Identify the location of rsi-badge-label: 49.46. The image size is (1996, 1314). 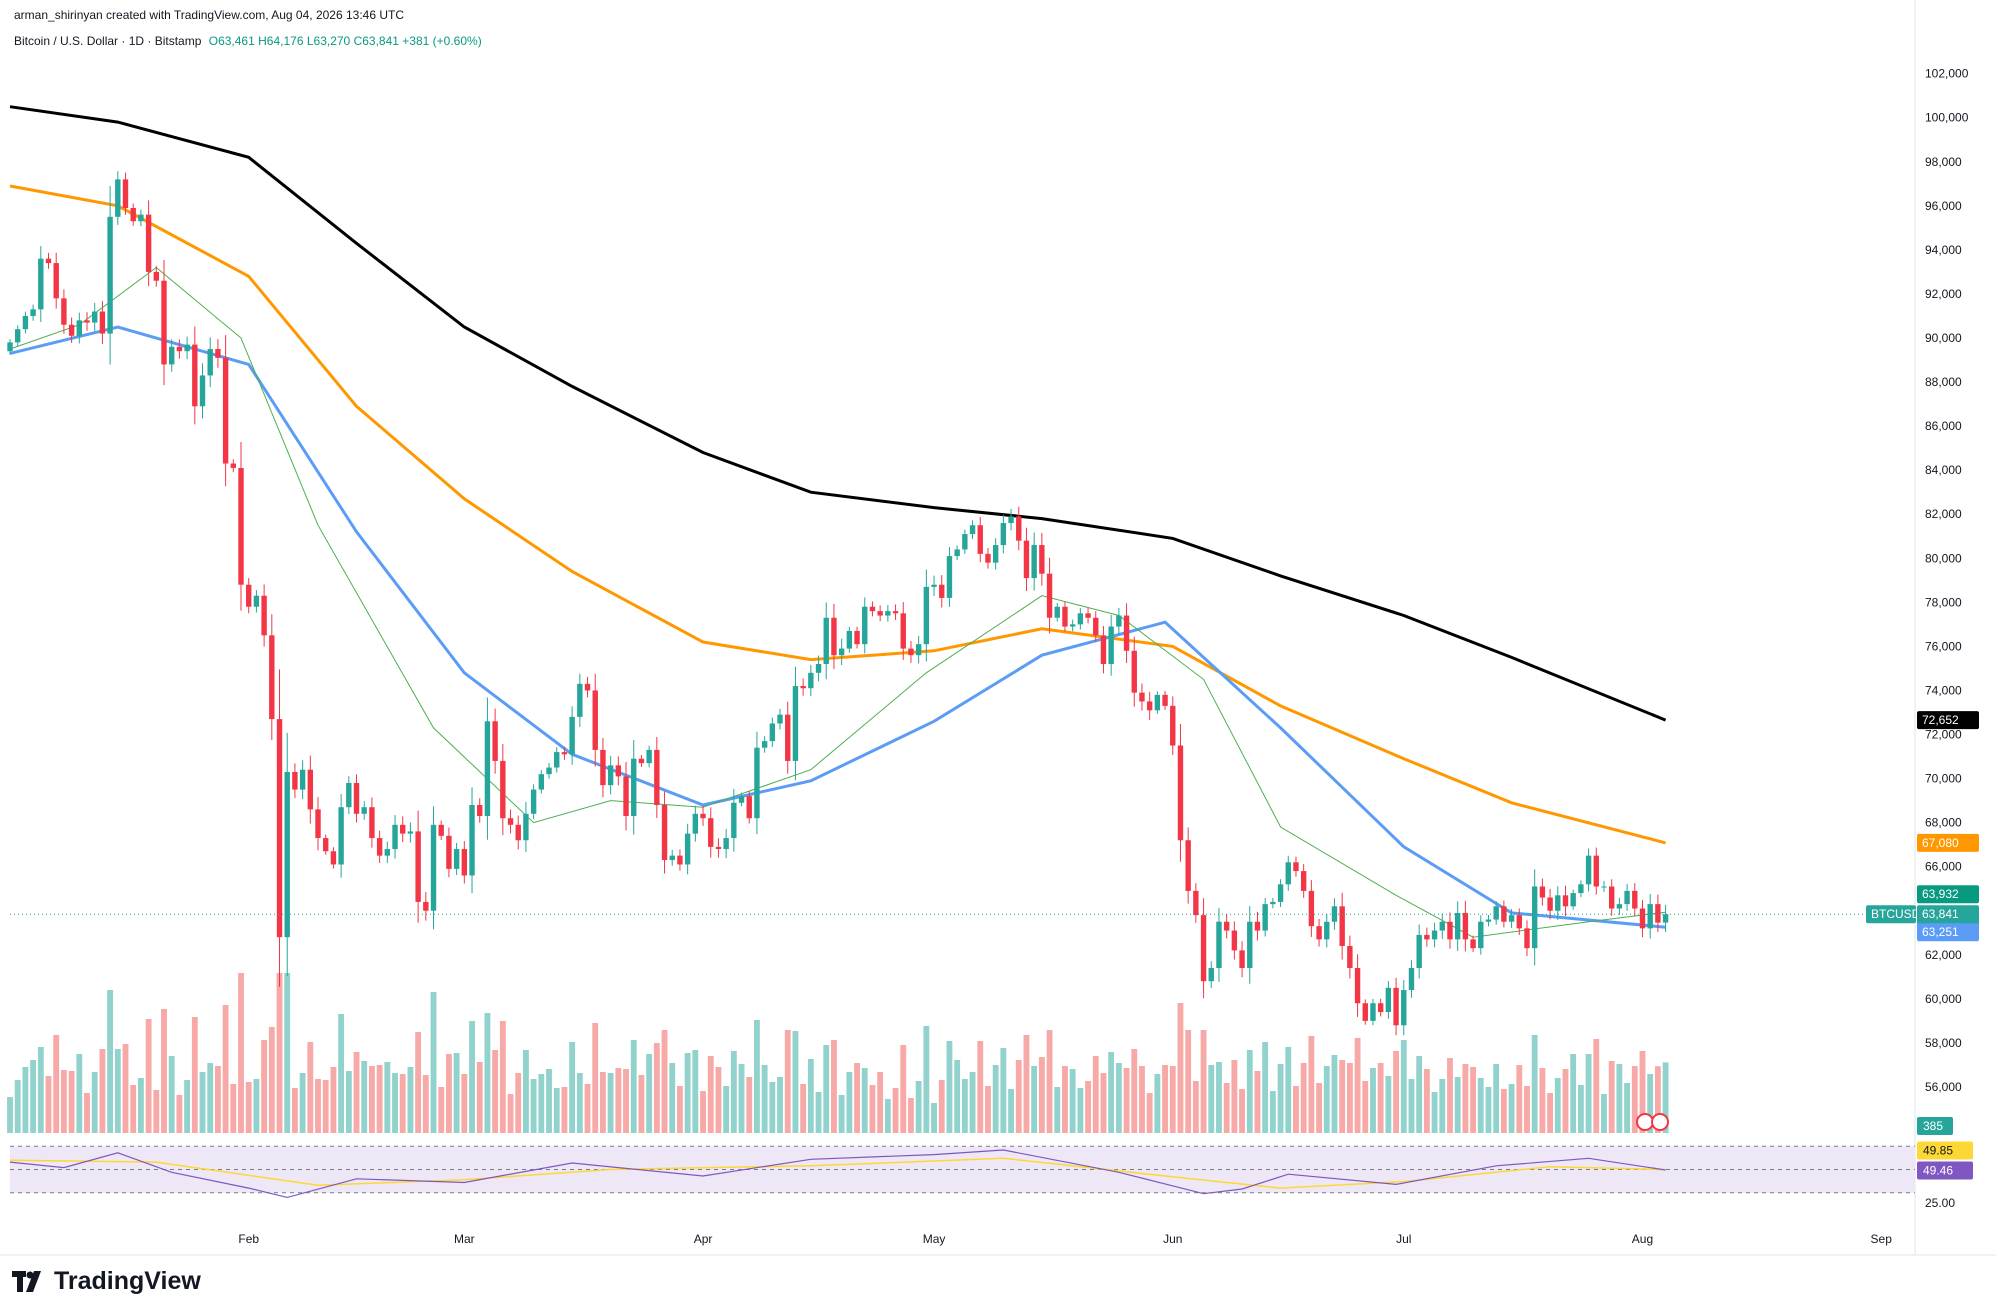
(1938, 1171).